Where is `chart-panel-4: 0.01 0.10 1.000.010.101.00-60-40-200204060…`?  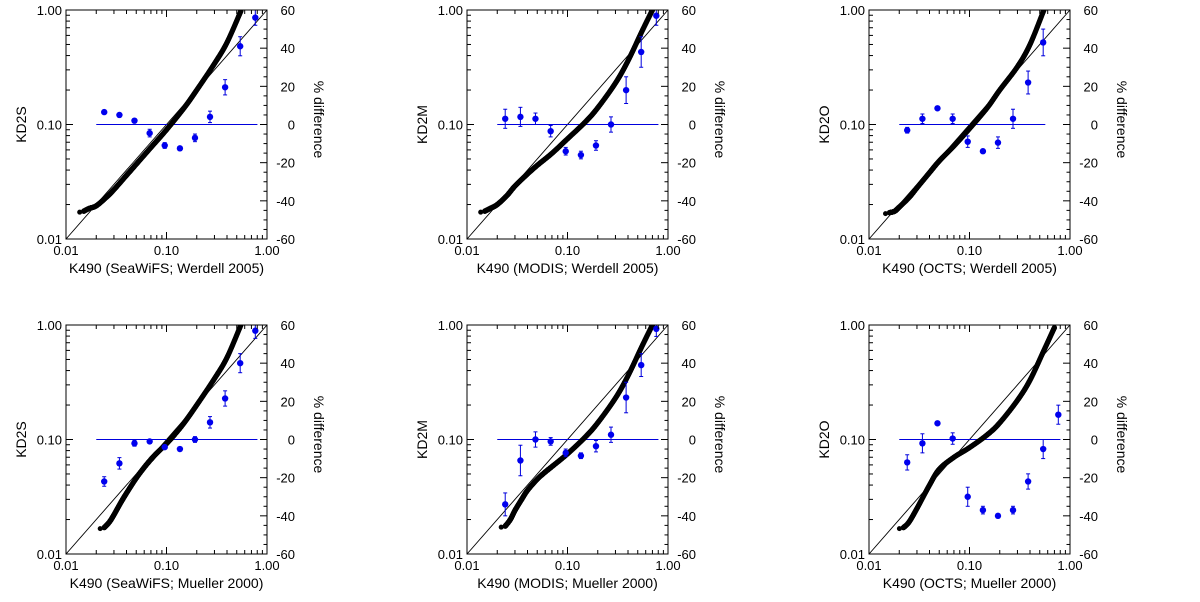 chart-panel-4: 0.01 0.10 1.000.010.101.00-60-40-200204060… is located at coordinates (170, 454).